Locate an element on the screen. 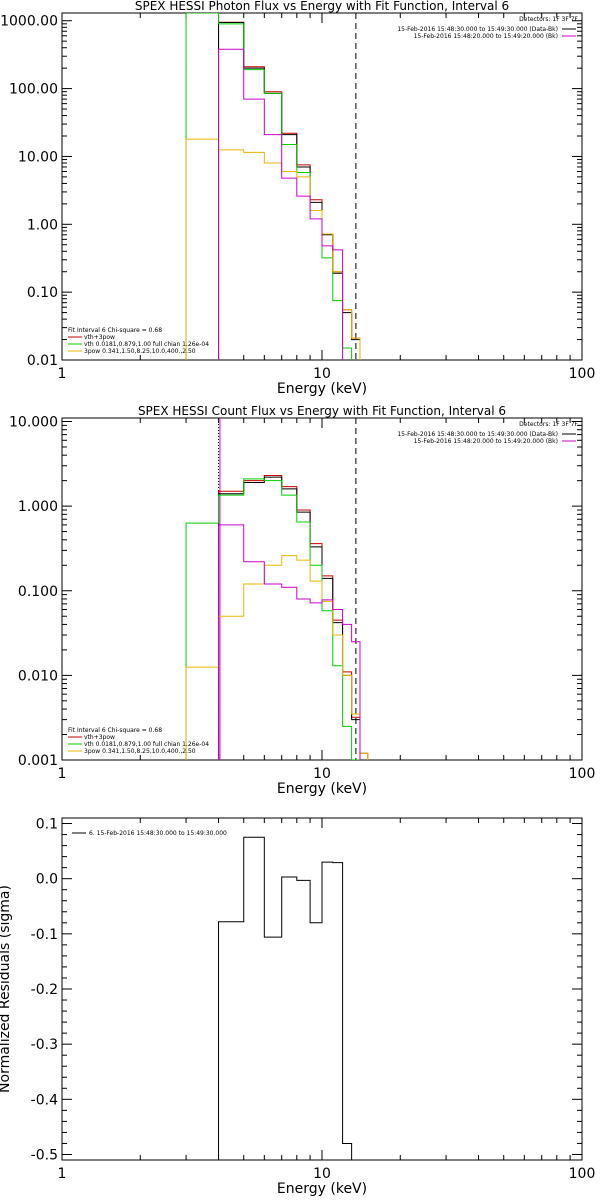  y-tick-label: 0.1 is located at coordinates (47, 825).